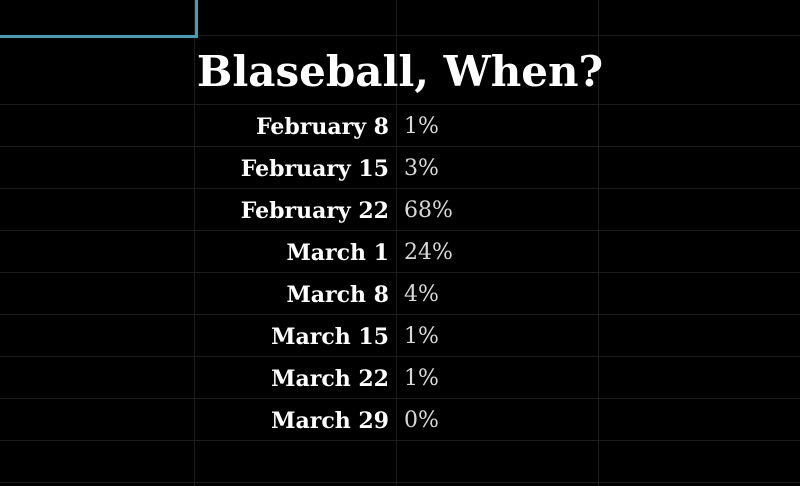 This screenshot has height=486, width=800. Describe the element at coordinates (428, 210) in the screenshot. I see `percent-cell: 68%` at that location.